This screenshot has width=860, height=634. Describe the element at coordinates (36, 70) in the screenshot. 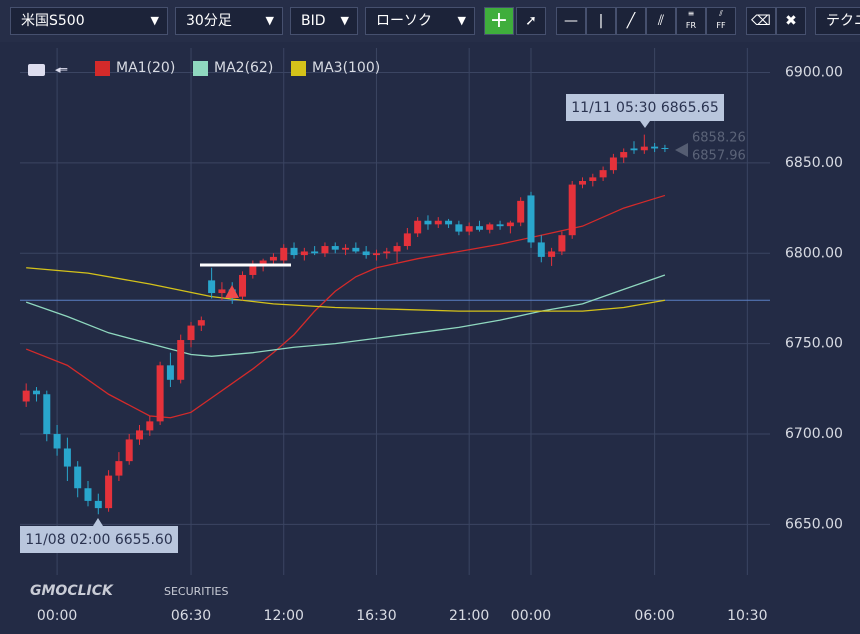

I see `comment-icon` at that location.